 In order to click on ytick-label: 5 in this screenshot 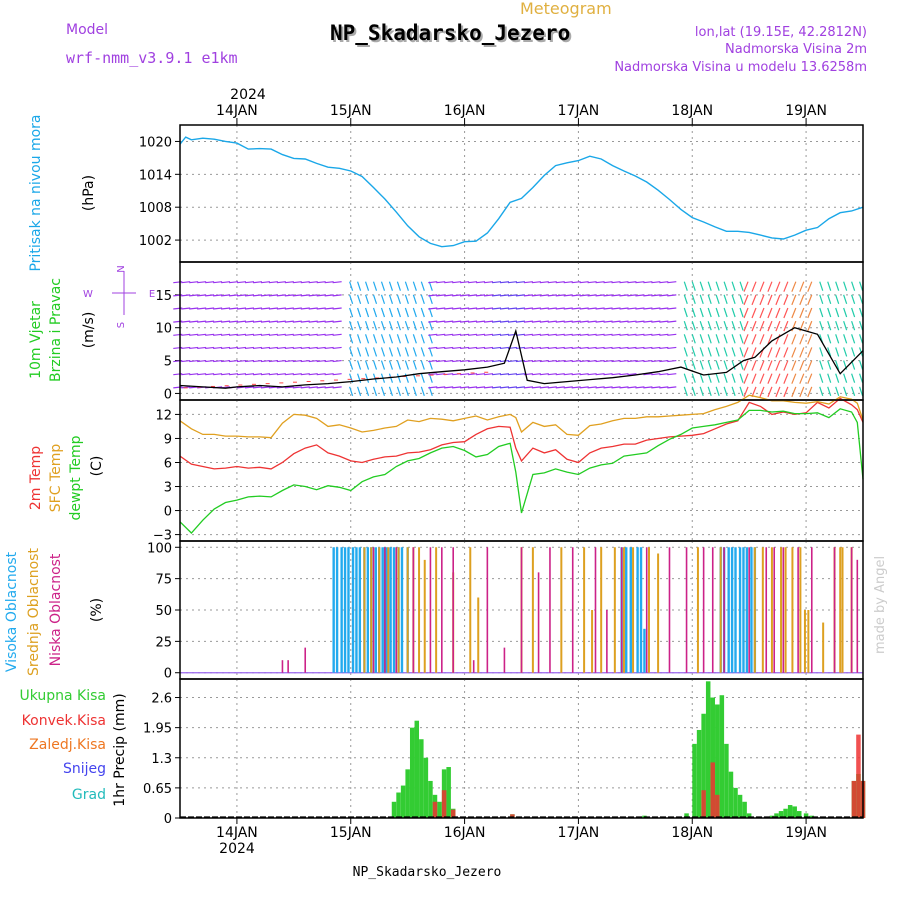, I will do `click(168, 362)`.